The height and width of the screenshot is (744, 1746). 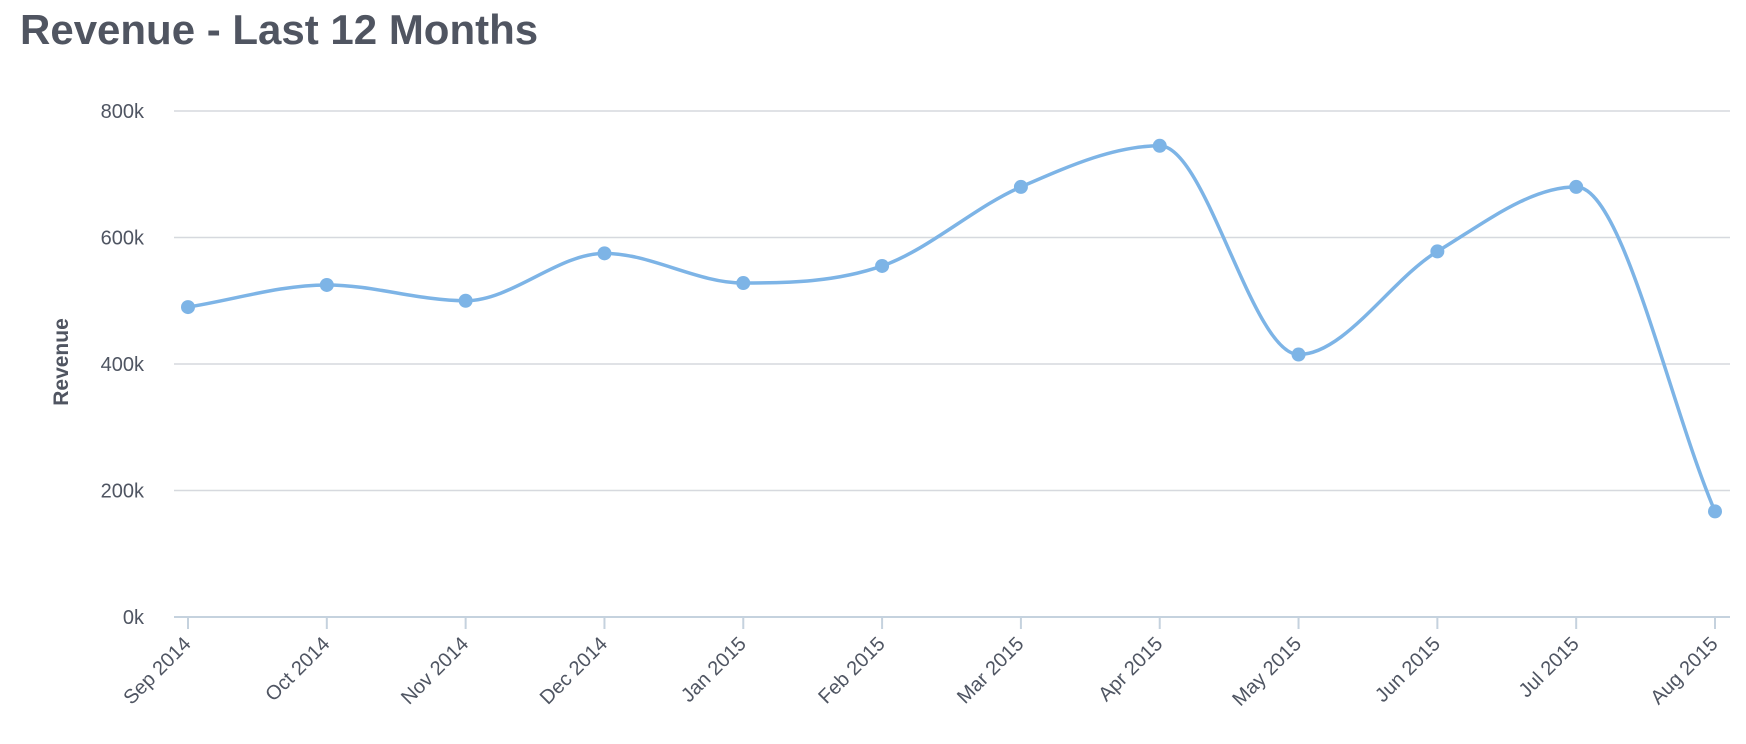 I want to click on x-tick-label: Oct 2014, so click(x=297, y=669).